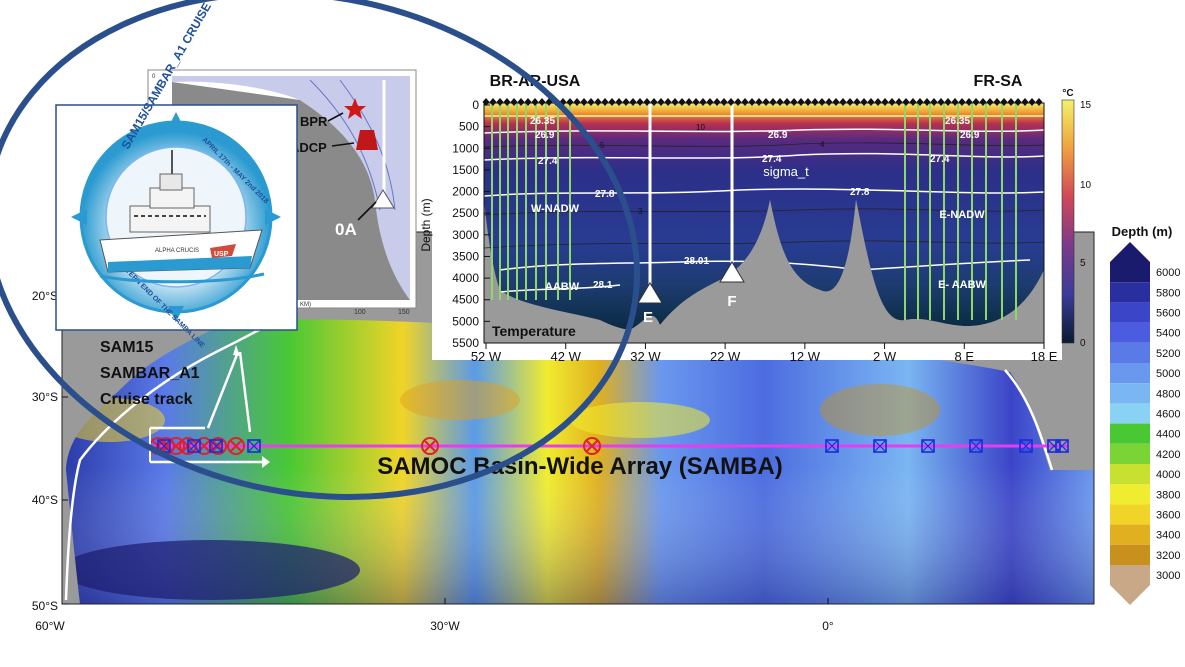 Image resolution: width=1185 pixels, height=667 pixels. I want to click on station-f-marker, so click(732, 272).